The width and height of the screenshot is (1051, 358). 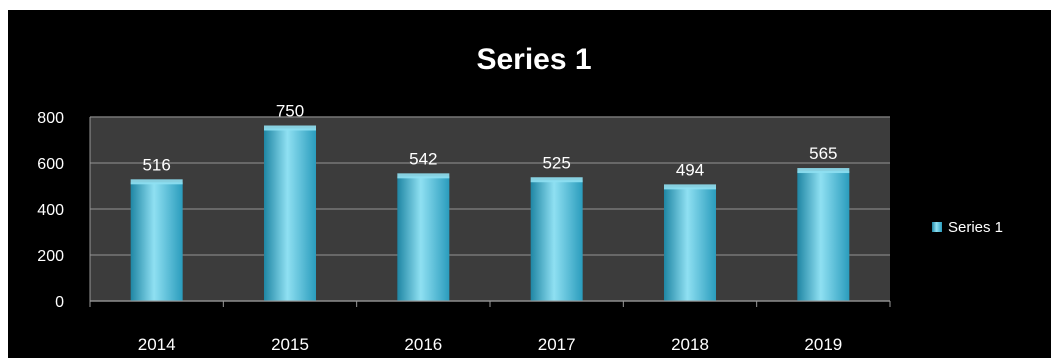 What do you see at coordinates (937, 227) in the screenshot?
I see `legend-swatch` at bounding box center [937, 227].